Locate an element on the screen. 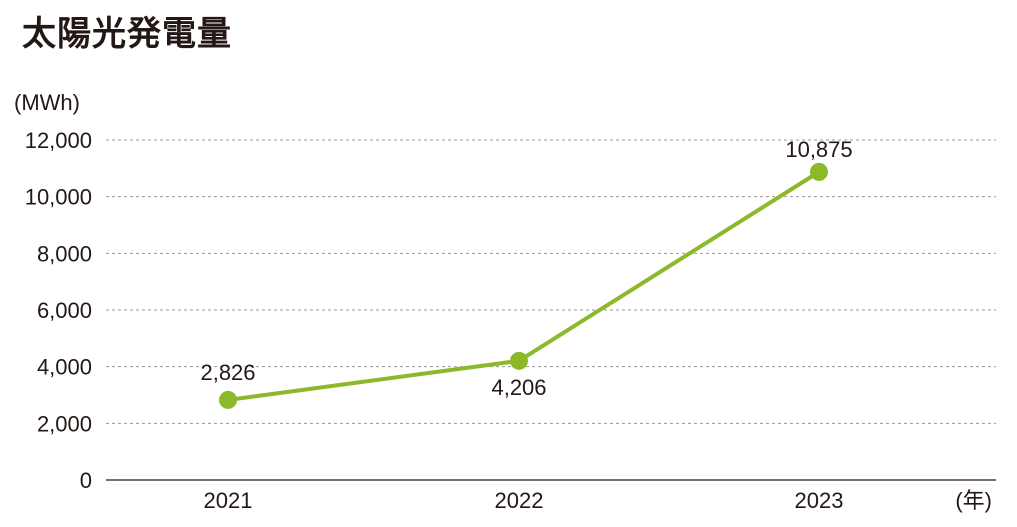 The width and height of the screenshot is (1017, 527). data-label-2022: 4,206 is located at coordinates (518, 387).